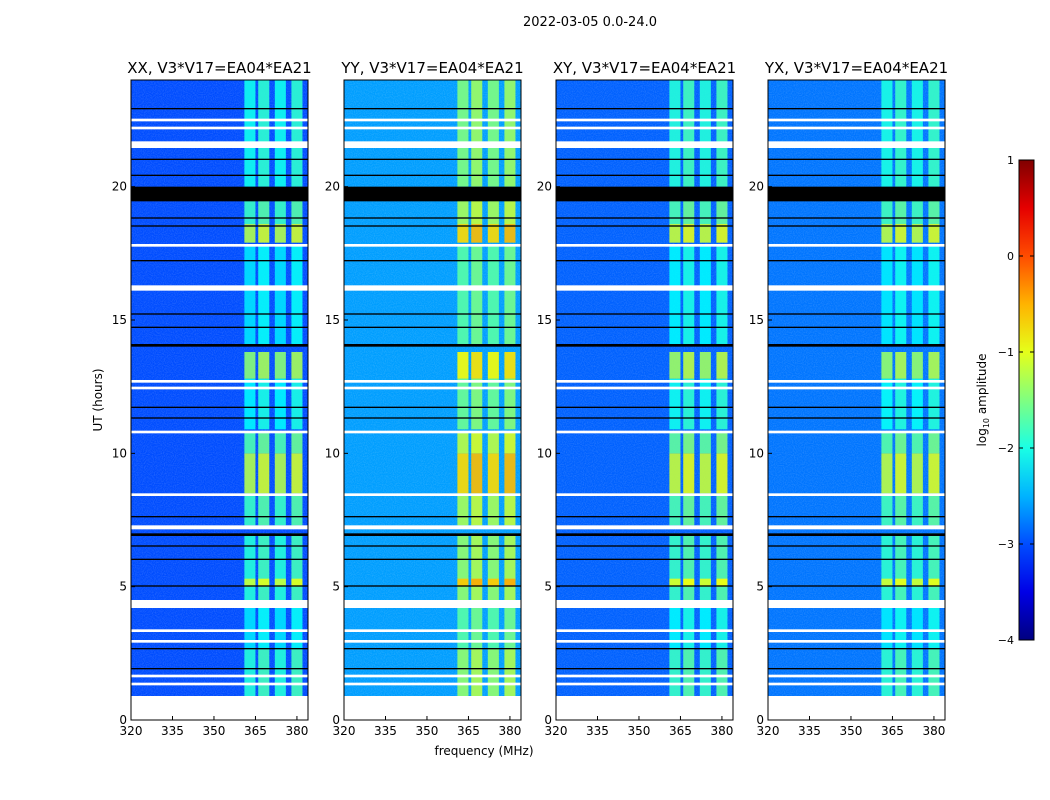 The image size is (1050, 800). Describe the element at coordinates (483, 751) in the screenshot. I see `x-axis-label: frequency (MHz)` at that location.